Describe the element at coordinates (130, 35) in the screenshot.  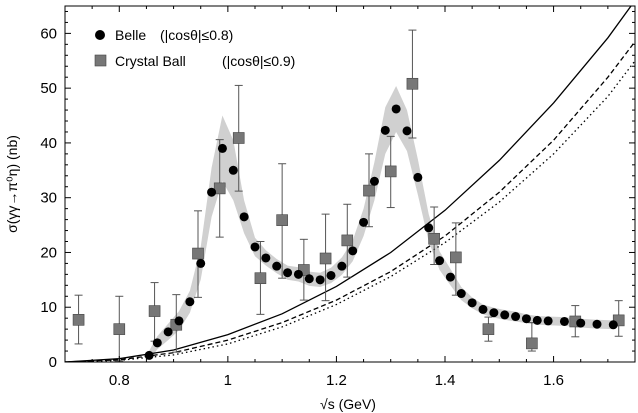
I see `legend-label-belle: Belle` at that location.